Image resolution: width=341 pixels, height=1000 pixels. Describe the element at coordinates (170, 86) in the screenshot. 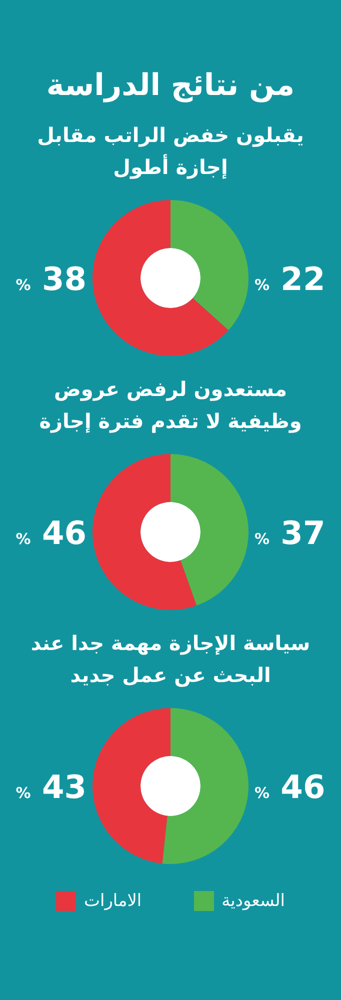

I see `chart-title: من نتائج الدراسة` at that location.